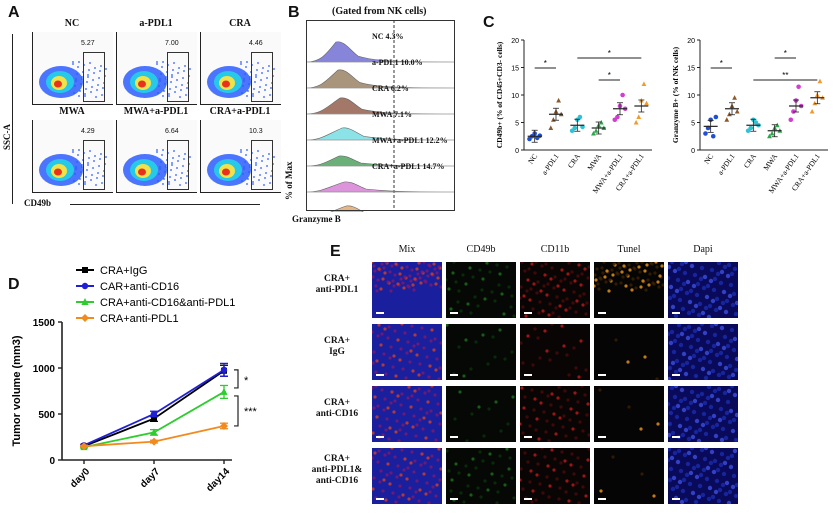  Describe the element at coordinates (676, 499) in the screenshot. I see `scale-bar` at that location.